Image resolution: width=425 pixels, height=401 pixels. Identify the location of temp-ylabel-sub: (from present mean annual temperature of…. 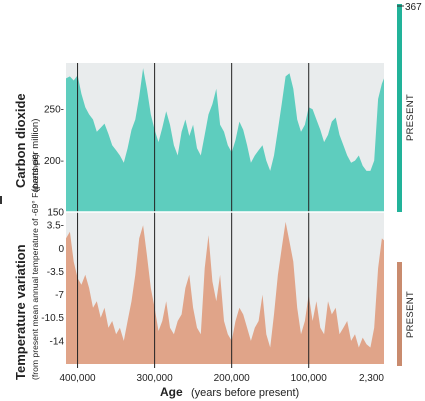
(35, 267).